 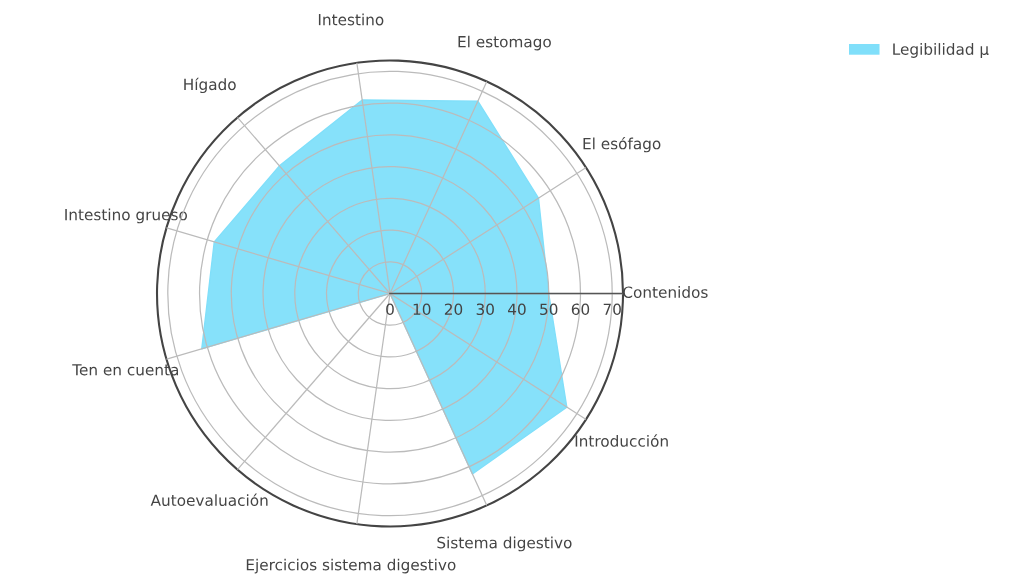 I want to click on spoke-label: El esófago, so click(x=622, y=144).